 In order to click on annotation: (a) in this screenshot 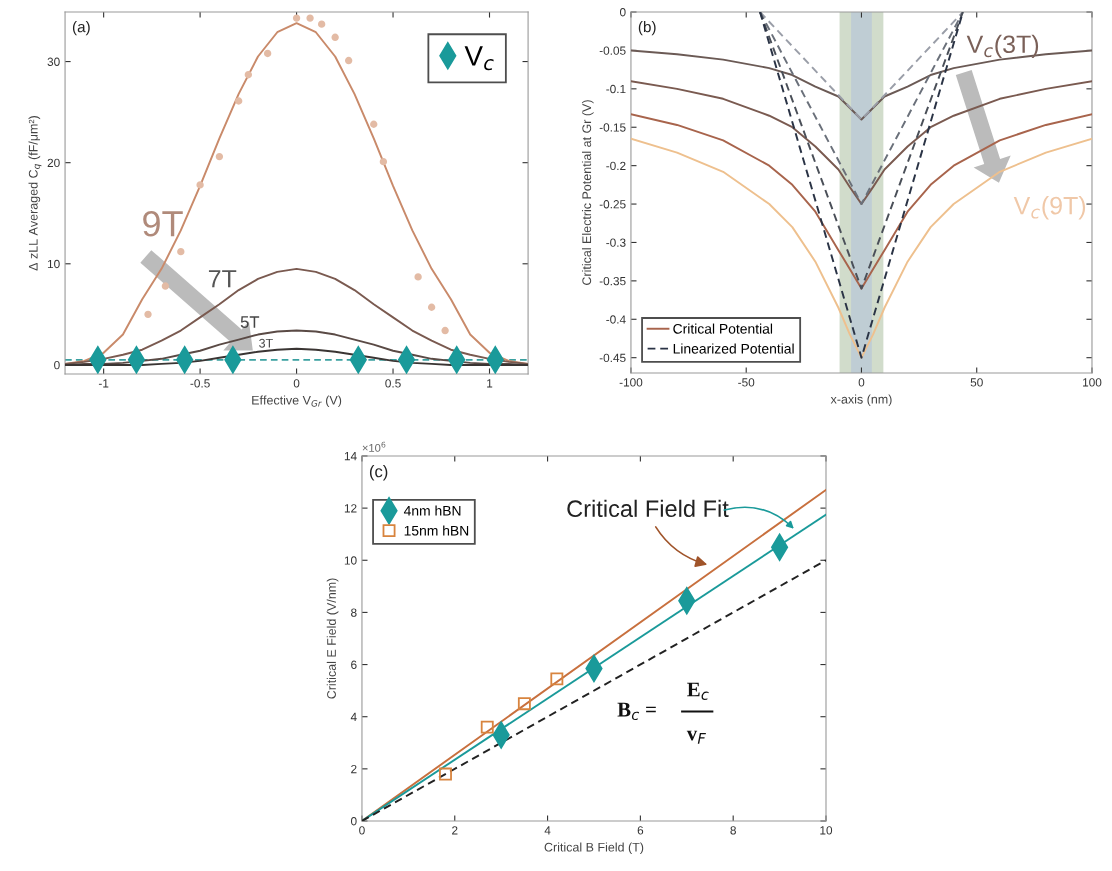, I will do `click(81, 28)`.